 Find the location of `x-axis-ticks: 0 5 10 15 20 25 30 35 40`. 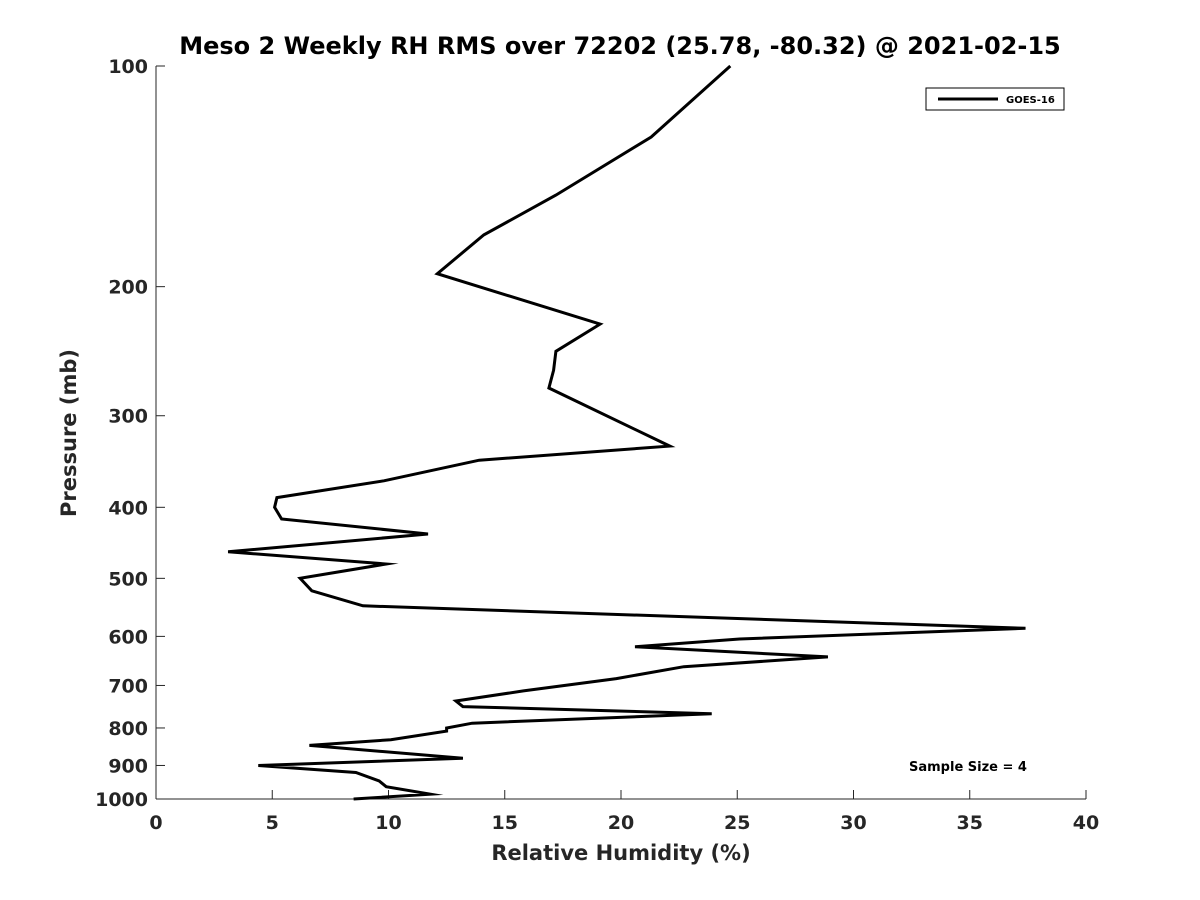

x-axis-ticks: 0 5 10 15 20 25 30 35 40 is located at coordinates (624, 812).